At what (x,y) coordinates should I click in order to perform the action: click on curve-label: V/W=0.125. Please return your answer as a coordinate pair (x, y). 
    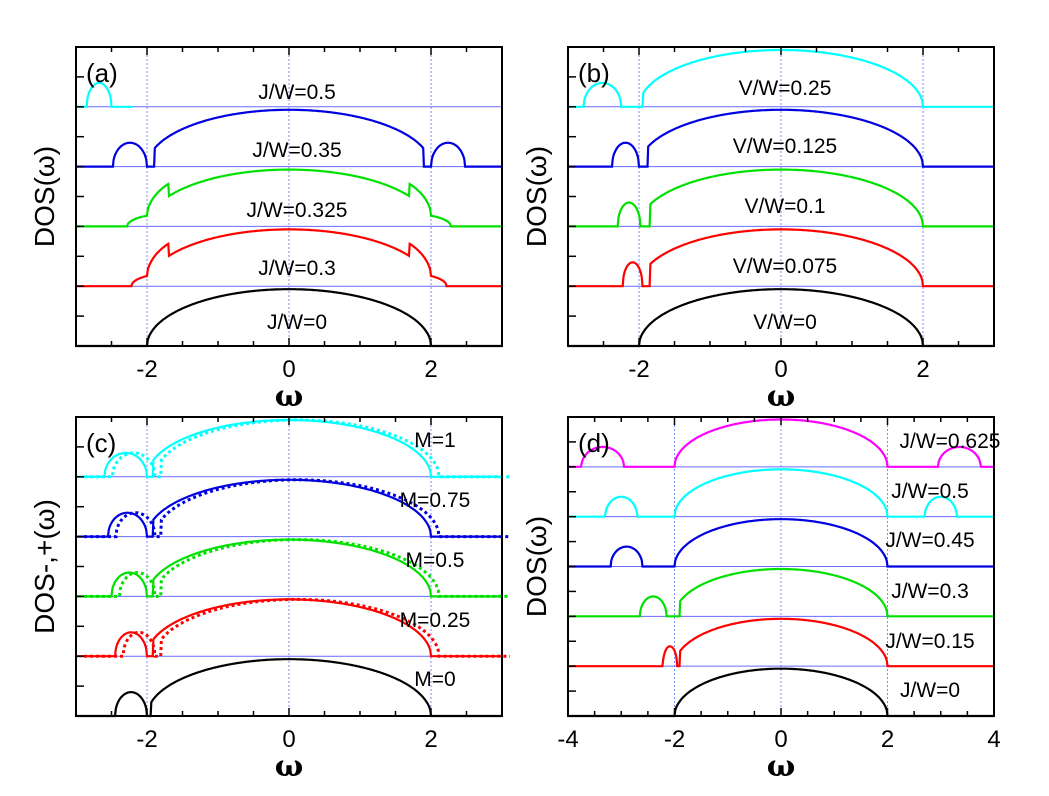
    Looking at the image, I should click on (785, 146).